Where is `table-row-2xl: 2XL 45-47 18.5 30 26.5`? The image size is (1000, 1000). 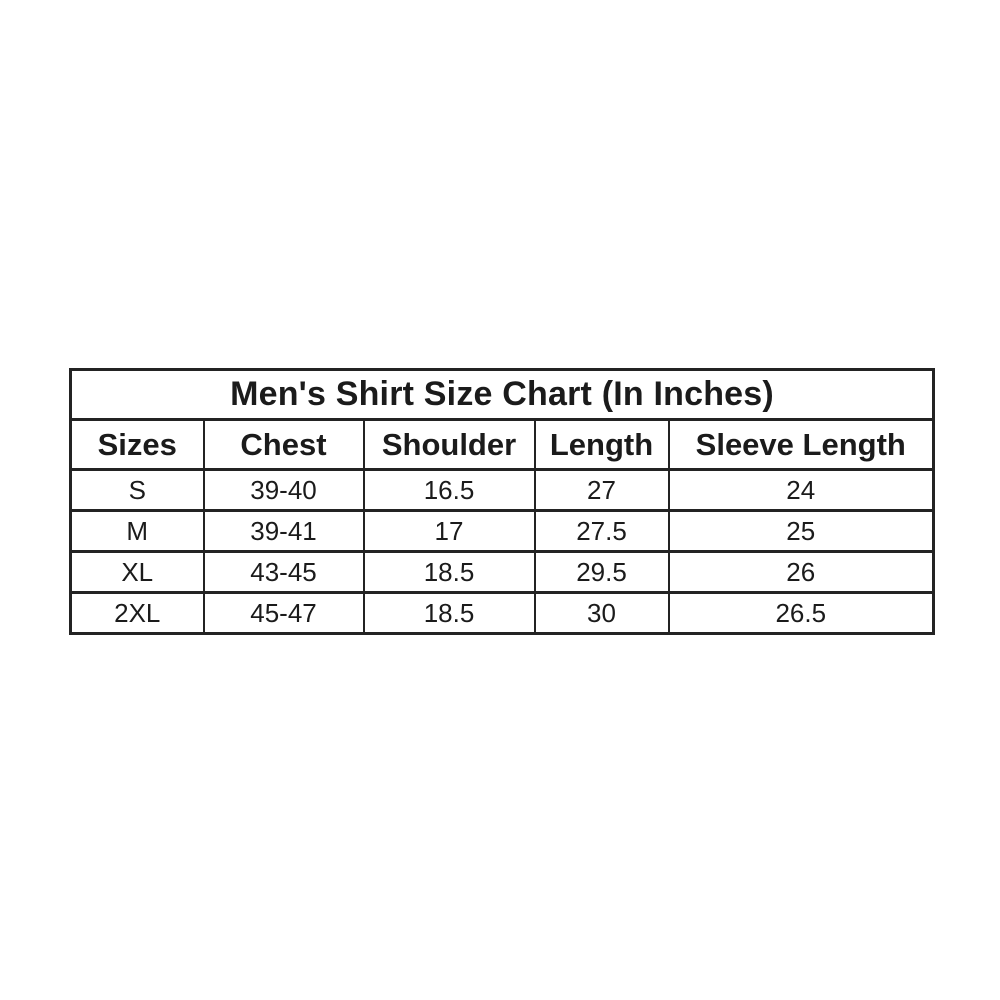
table-row-2xl: 2XL 45-47 18.5 30 26.5 is located at coordinates (502, 613).